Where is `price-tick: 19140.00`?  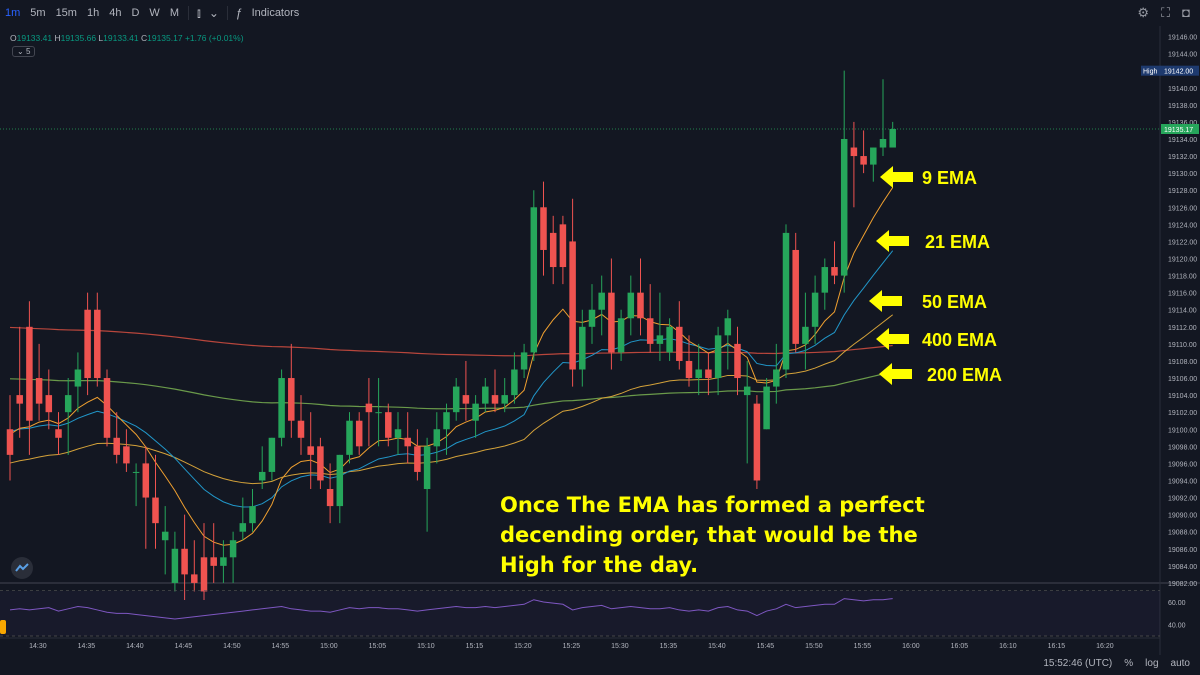
price-tick: 19140.00 is located at coordinates (1182, 89).